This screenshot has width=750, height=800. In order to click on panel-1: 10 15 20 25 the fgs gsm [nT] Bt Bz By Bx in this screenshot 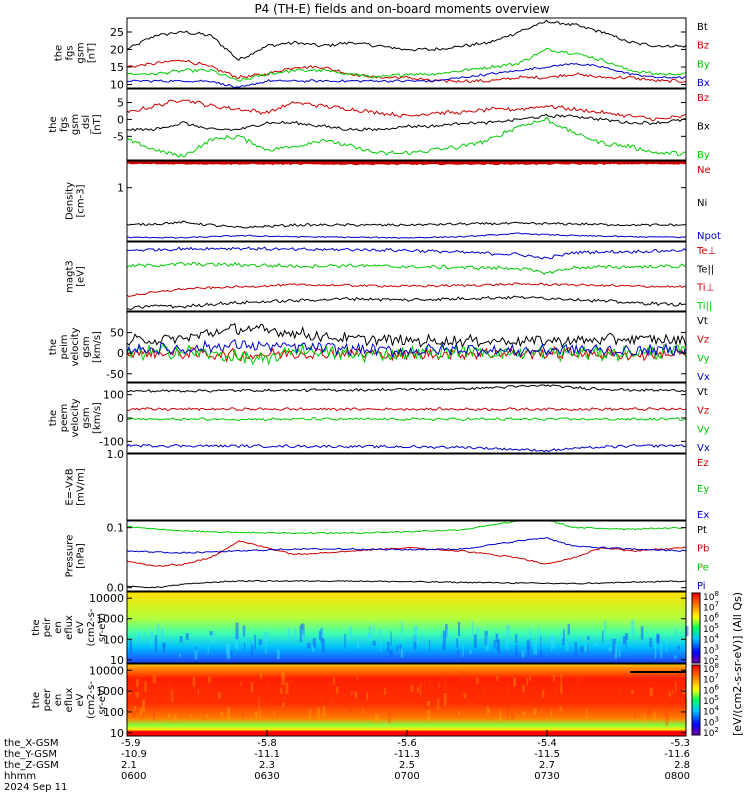, I will do `click(382, 54)`.